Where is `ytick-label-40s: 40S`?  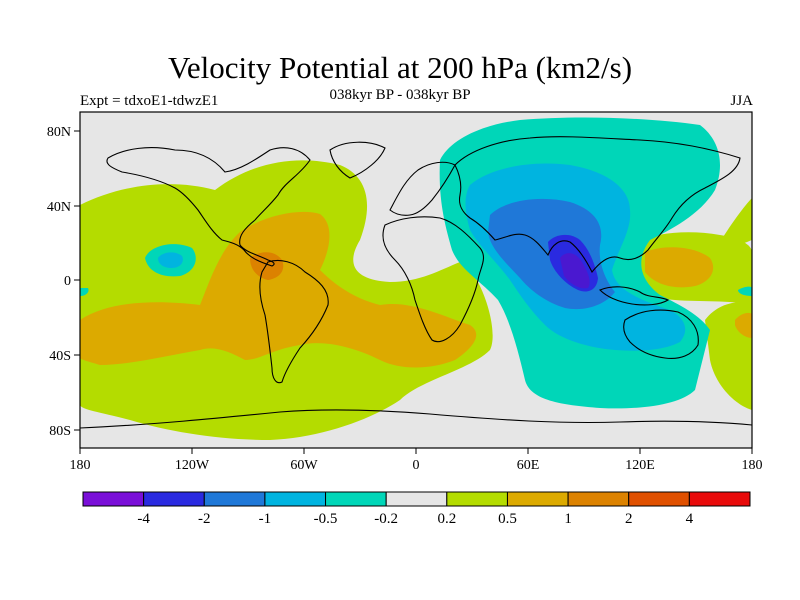
ytick-label-40s: 40S is located at coordinates (60, 356).